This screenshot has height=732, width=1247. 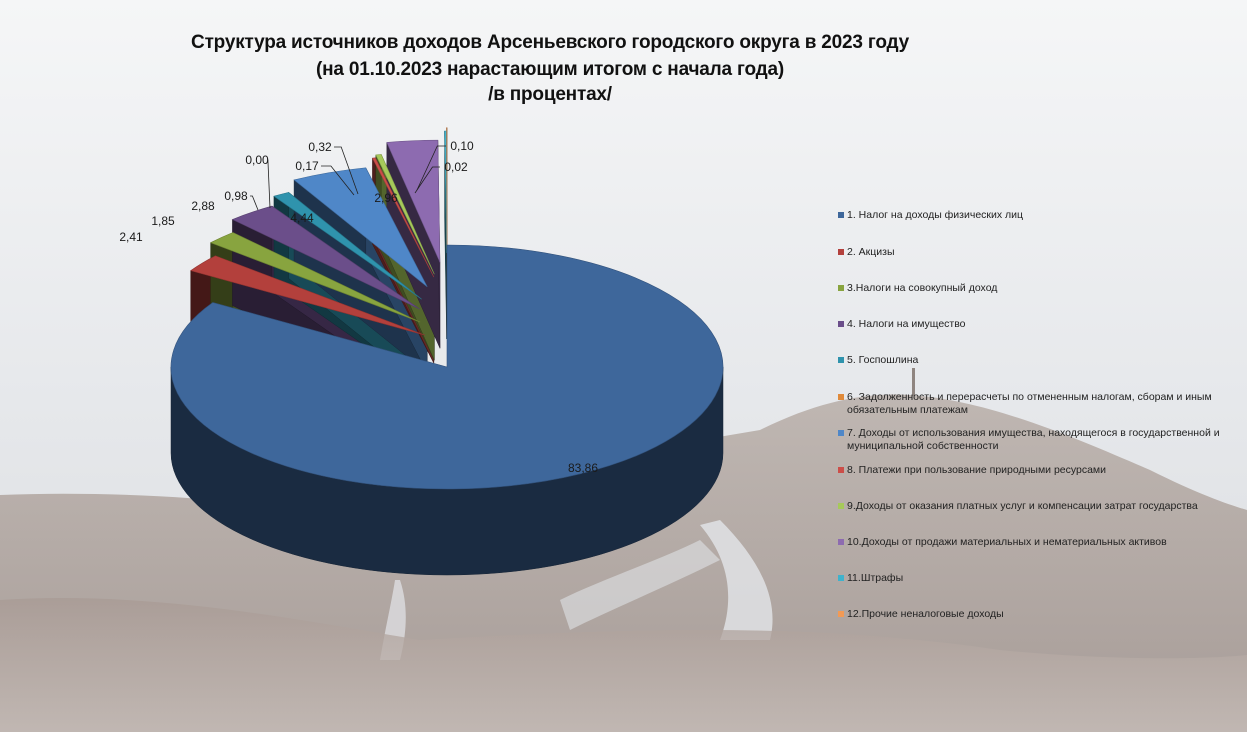 What do you see at coordinates (1038, 288) in the screenshot?
I see `legend-item-3: 3.Налоги на совокупный доход` at bounding box center [1038, 288].